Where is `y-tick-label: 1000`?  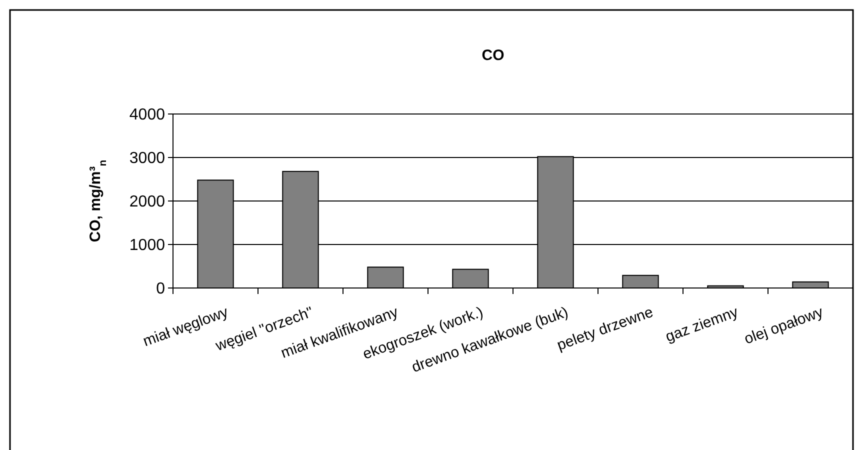 y-tick-label: 1000 is located at coordinates (147, 245).